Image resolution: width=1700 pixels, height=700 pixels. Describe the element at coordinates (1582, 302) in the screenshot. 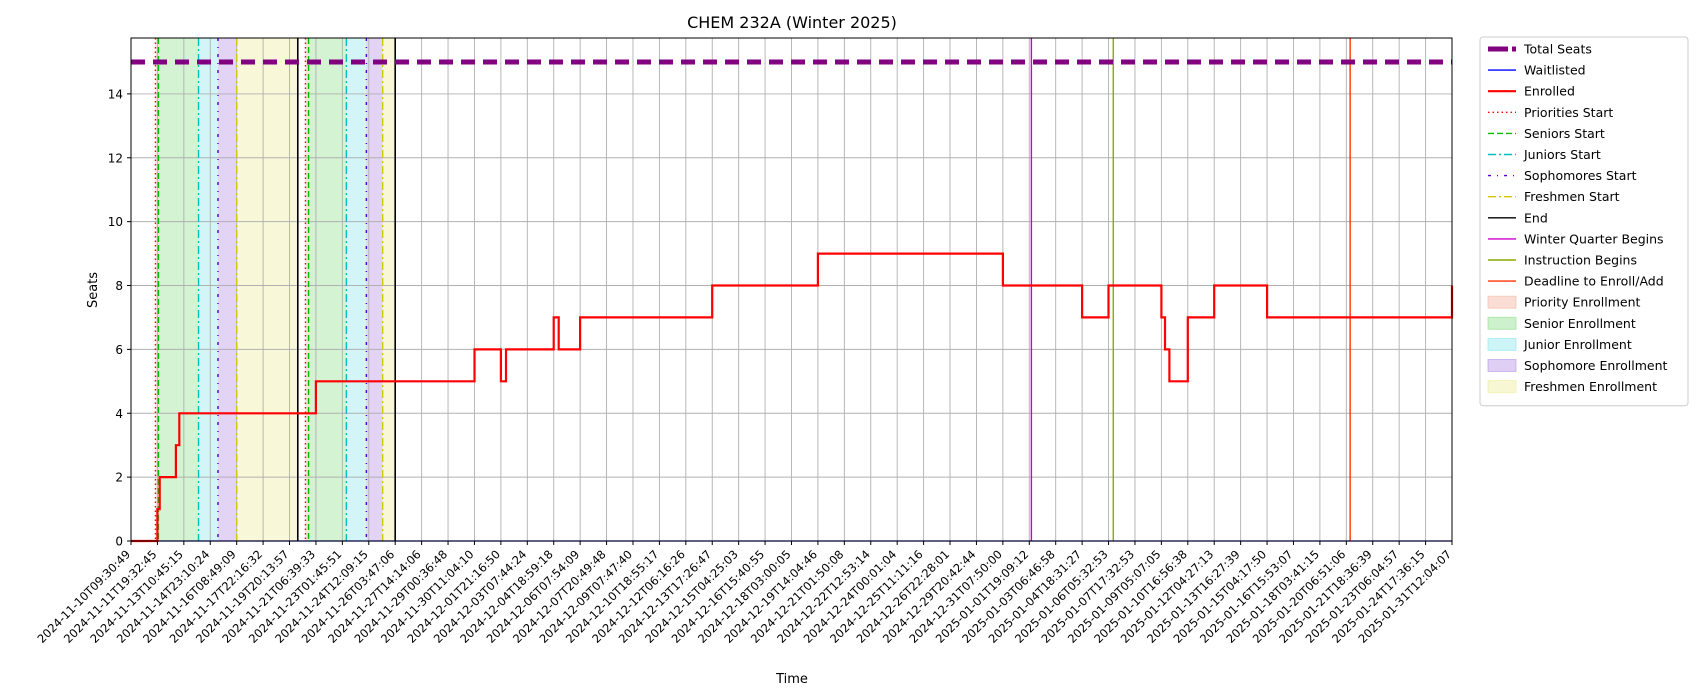

I see `legend-label: Priority Enrollment` at that location.